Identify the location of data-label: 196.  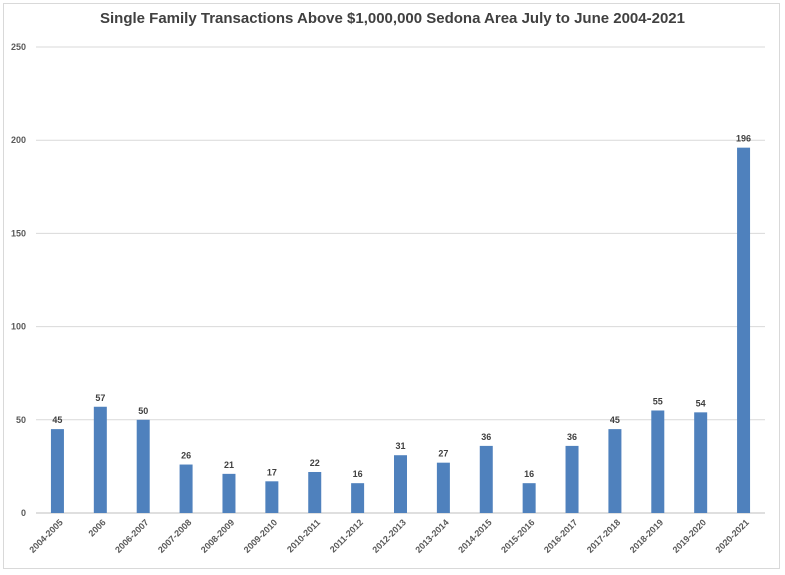
(743, 139).